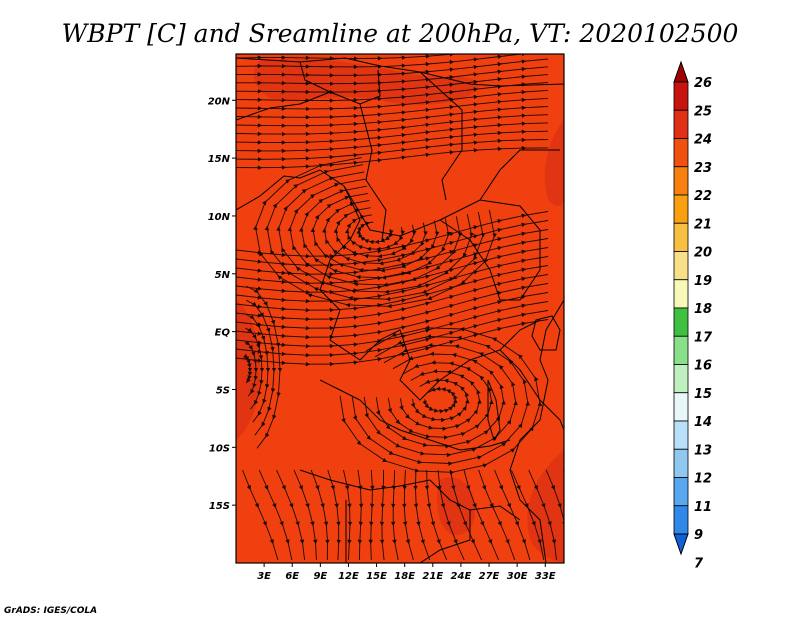 The height and width of the screenshot is (618, 800). I want to click on lon-tick-label: 6E, so click(292, 576).